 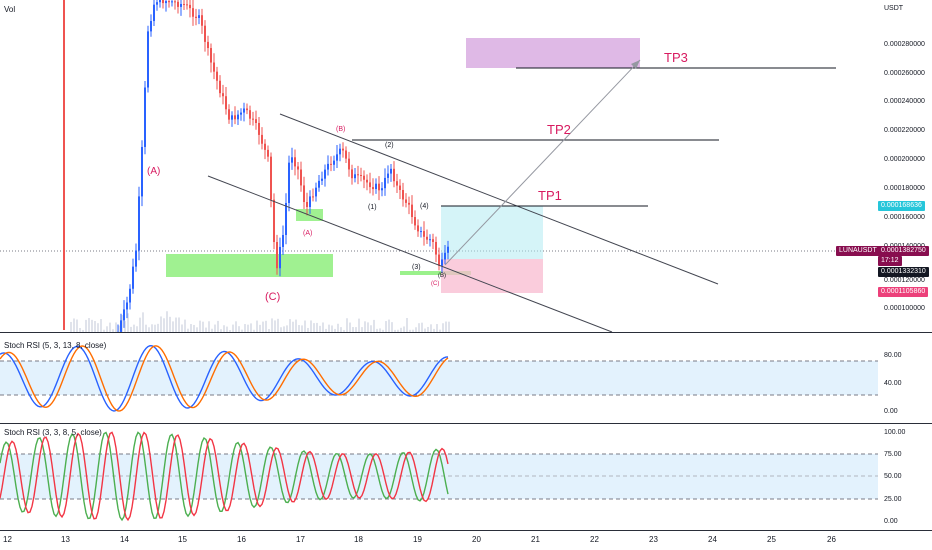 What do you see at coordinates (894, 8) in the screenshot?
I see `currency-label: USDT` at bounding box center [894, 8].